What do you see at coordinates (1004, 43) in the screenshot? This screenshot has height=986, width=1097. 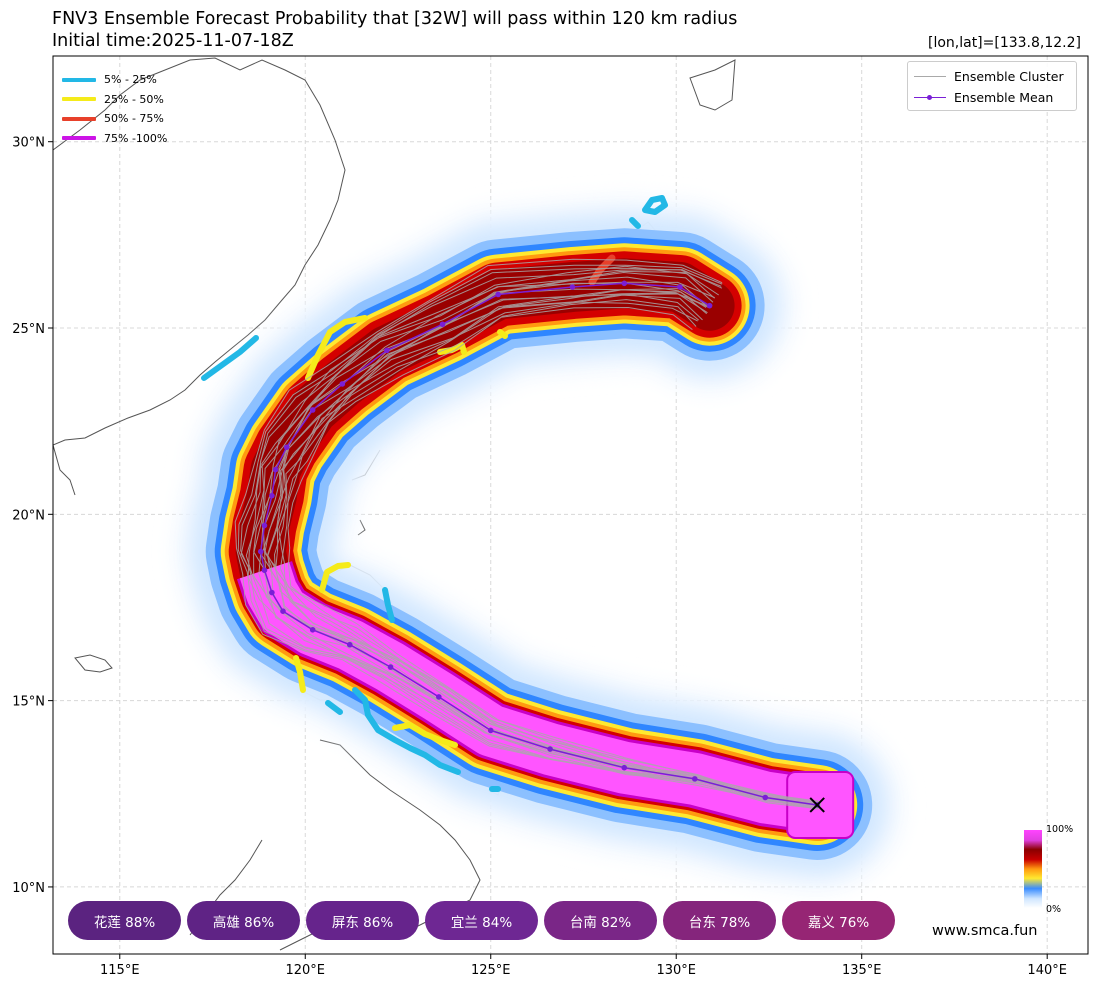 I see `position-readout: [lon,lat]=[133.8,12.2]` at bounding box center [1004, 43].